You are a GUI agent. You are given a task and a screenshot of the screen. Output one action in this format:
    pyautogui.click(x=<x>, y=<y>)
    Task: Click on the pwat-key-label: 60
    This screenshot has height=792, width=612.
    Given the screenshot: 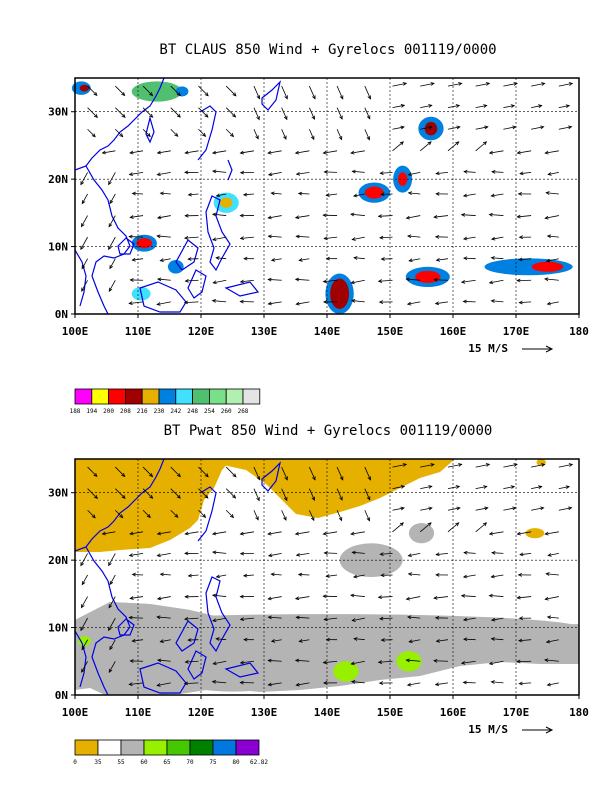 What is the action you would take?
    pyautogui.click(x=144, y=762)
    